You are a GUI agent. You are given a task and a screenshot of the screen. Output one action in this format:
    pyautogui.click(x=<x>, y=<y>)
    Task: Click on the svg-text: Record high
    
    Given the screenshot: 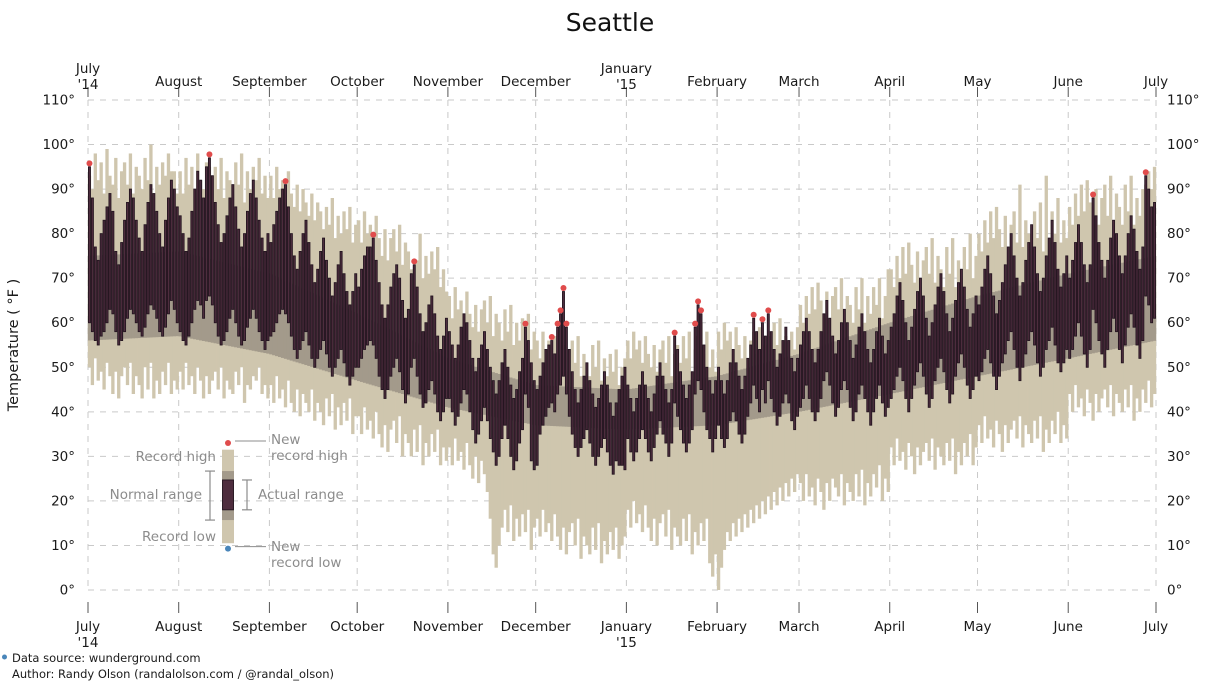 What is the action you would take?
    pyautogui.click(x=176, y=457)
    